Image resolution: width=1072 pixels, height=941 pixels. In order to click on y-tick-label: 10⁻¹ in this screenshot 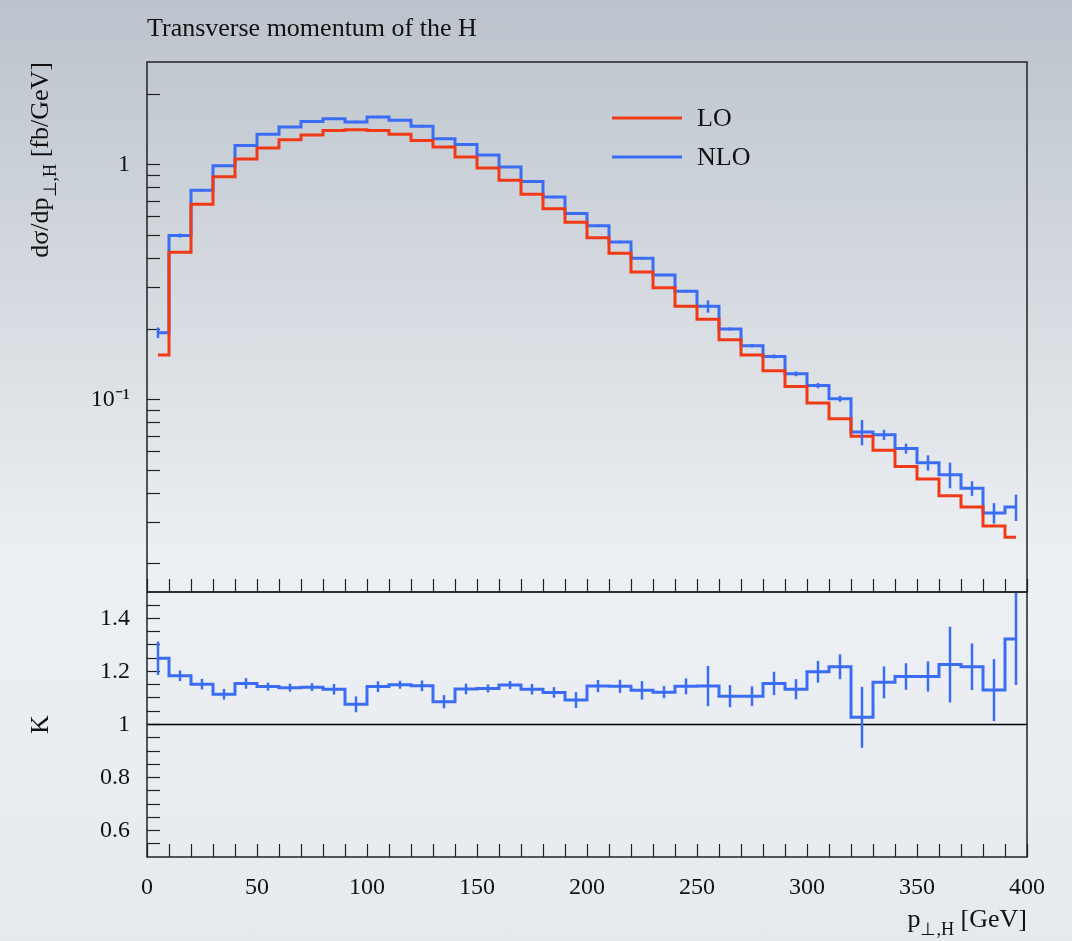, I will do `click(110, 398)`.